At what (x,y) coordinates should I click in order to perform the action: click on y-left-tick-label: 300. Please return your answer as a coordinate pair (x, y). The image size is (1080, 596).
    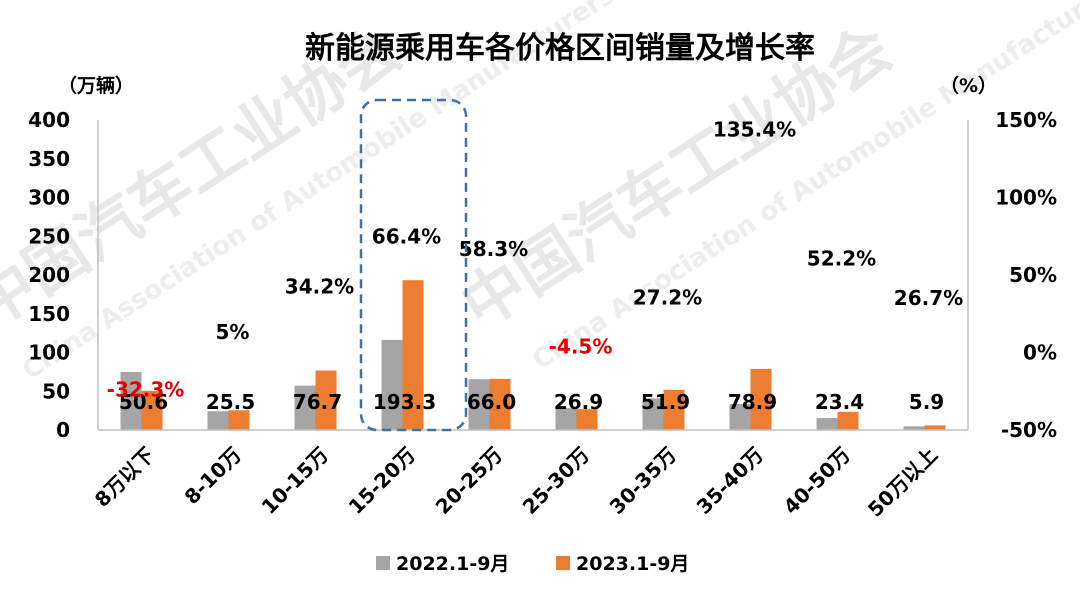
    Looking at the image, I should click on (49, 198).